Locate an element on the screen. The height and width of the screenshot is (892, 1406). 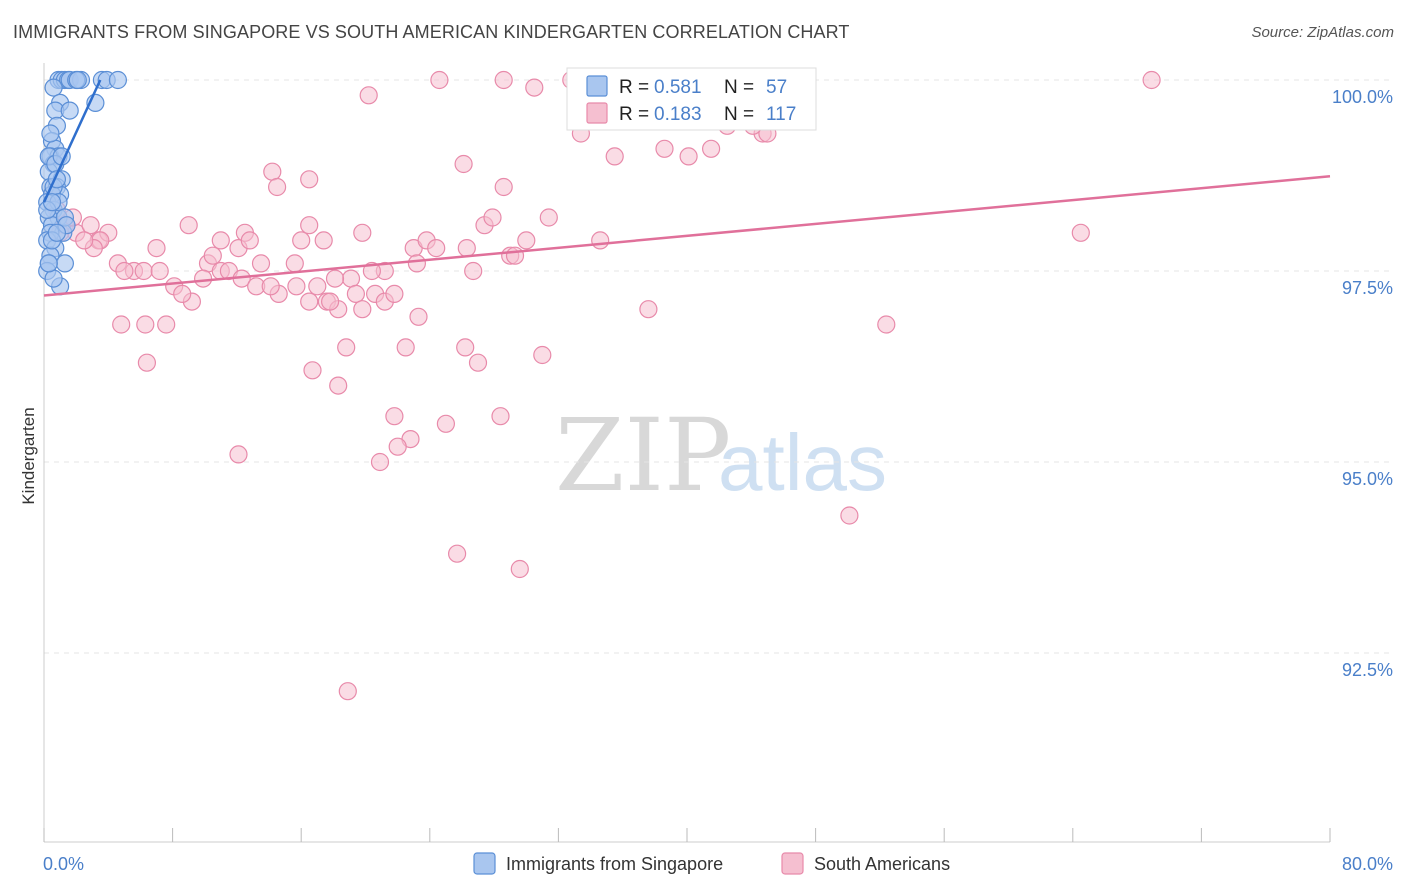
stats-legend-r-value-pink: 0.183 is located at coordinates (678, 114).